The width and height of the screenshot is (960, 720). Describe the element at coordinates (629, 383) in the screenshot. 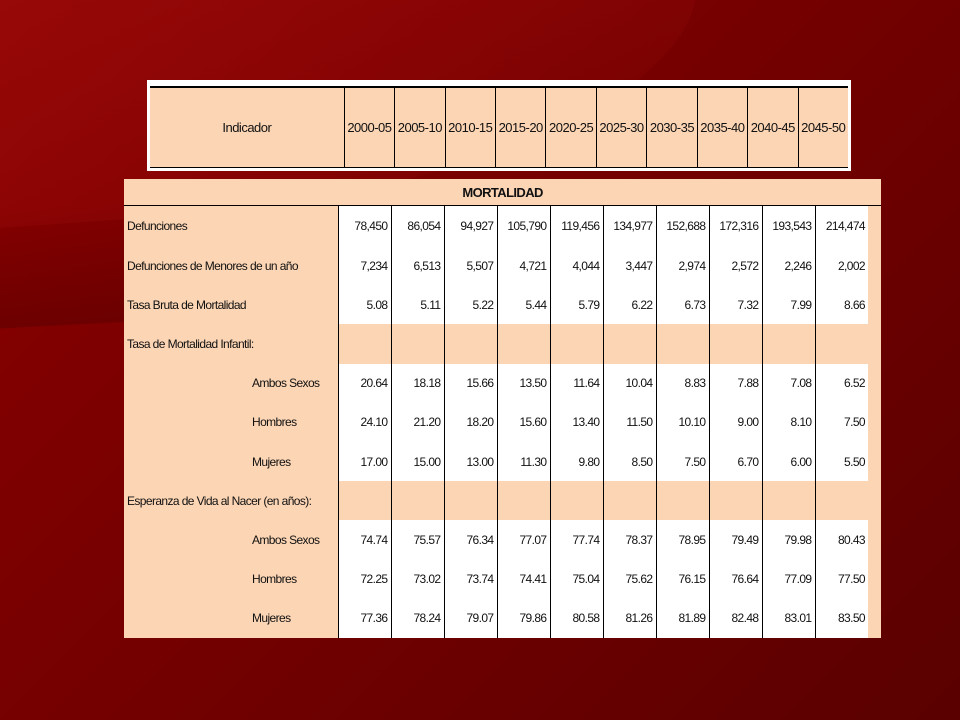

I see `value-cell: 10.04` at that location.